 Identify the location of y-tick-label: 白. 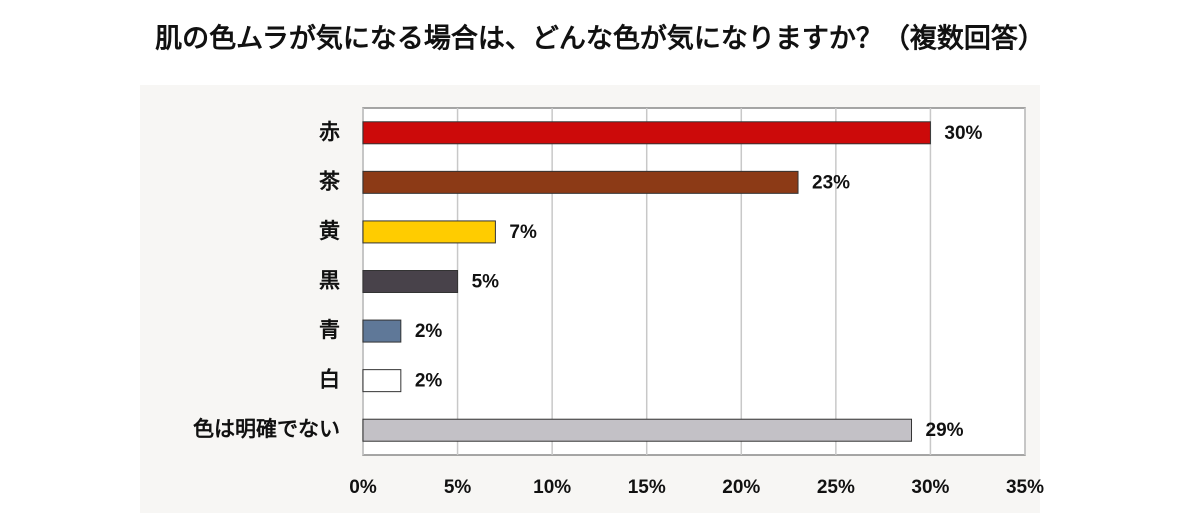
(329, 380).